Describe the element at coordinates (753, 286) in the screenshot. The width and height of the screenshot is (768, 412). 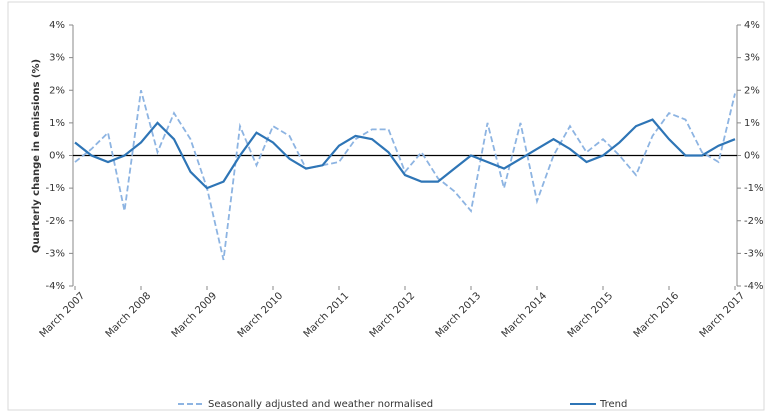
I see `y2-tick-label: -4%` at that location.